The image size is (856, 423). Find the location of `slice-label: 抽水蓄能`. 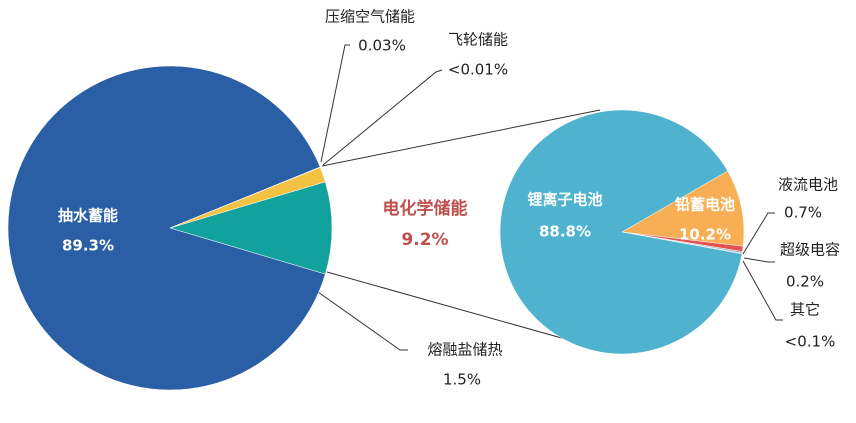

slice-label: 抽水蓄能 is located at coordinates (88, 216).